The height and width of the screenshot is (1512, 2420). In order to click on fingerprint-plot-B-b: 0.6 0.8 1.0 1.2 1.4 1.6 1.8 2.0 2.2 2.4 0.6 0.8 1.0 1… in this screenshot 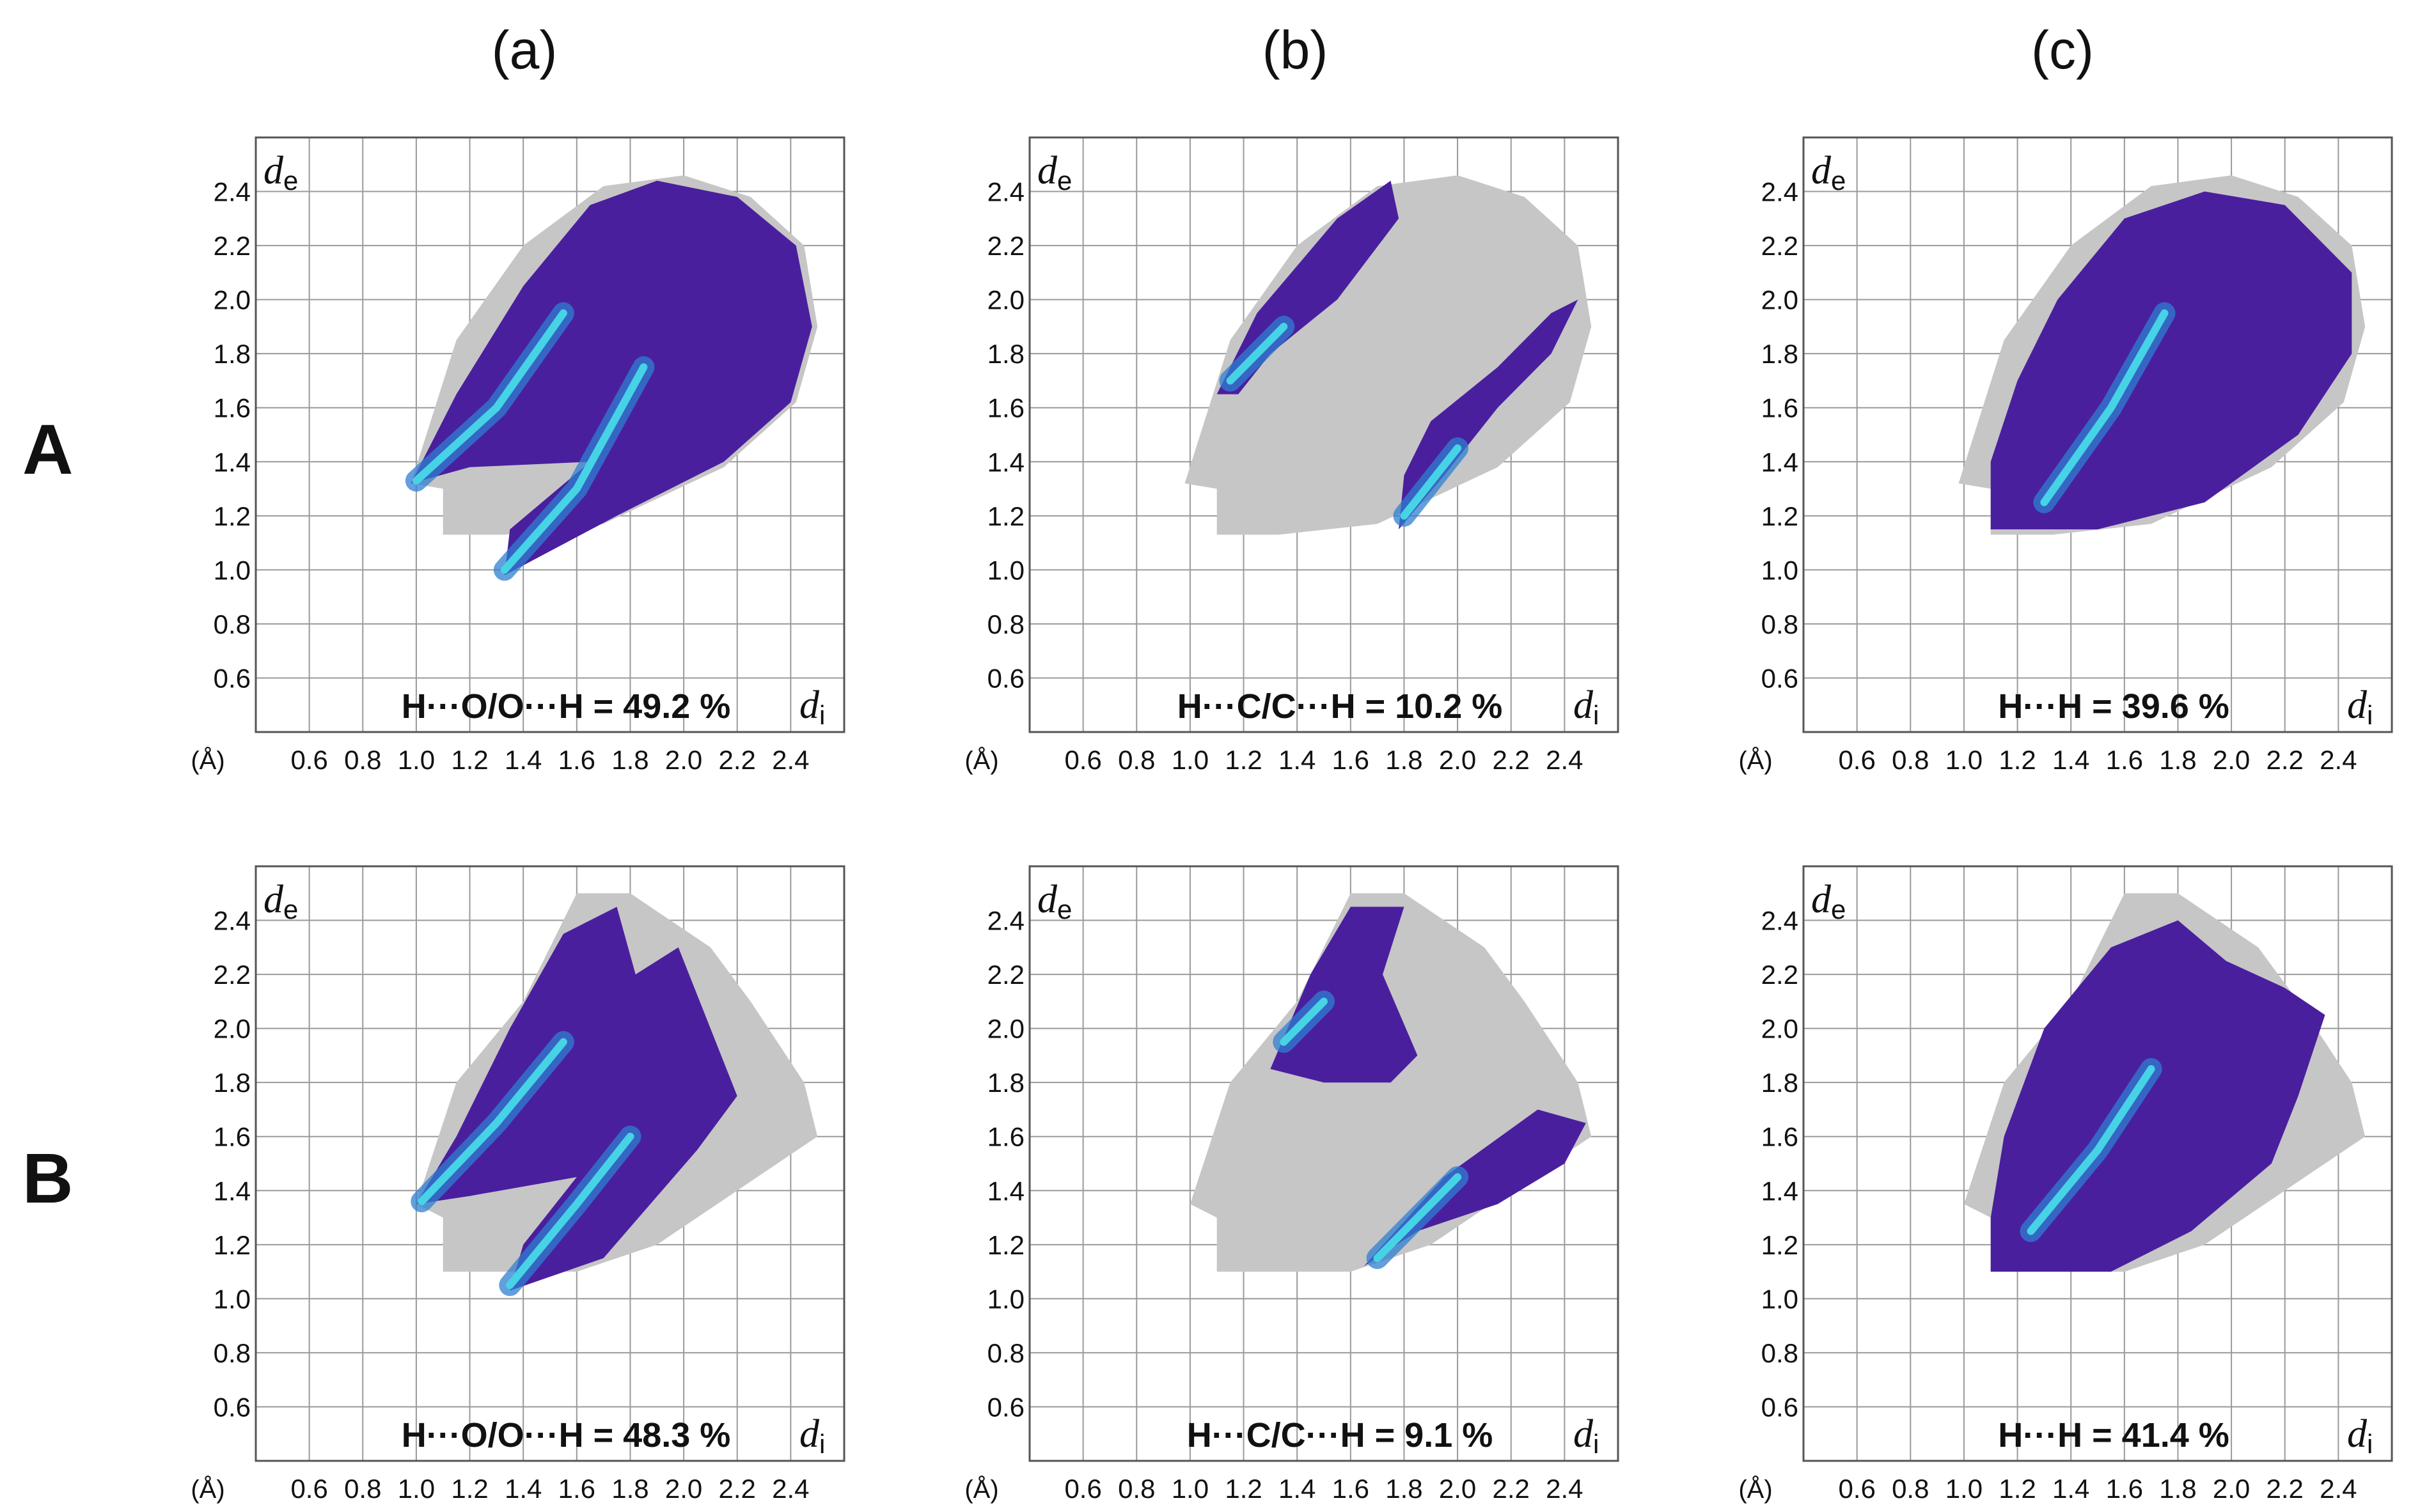, I will do `click(1291, 1184)`.